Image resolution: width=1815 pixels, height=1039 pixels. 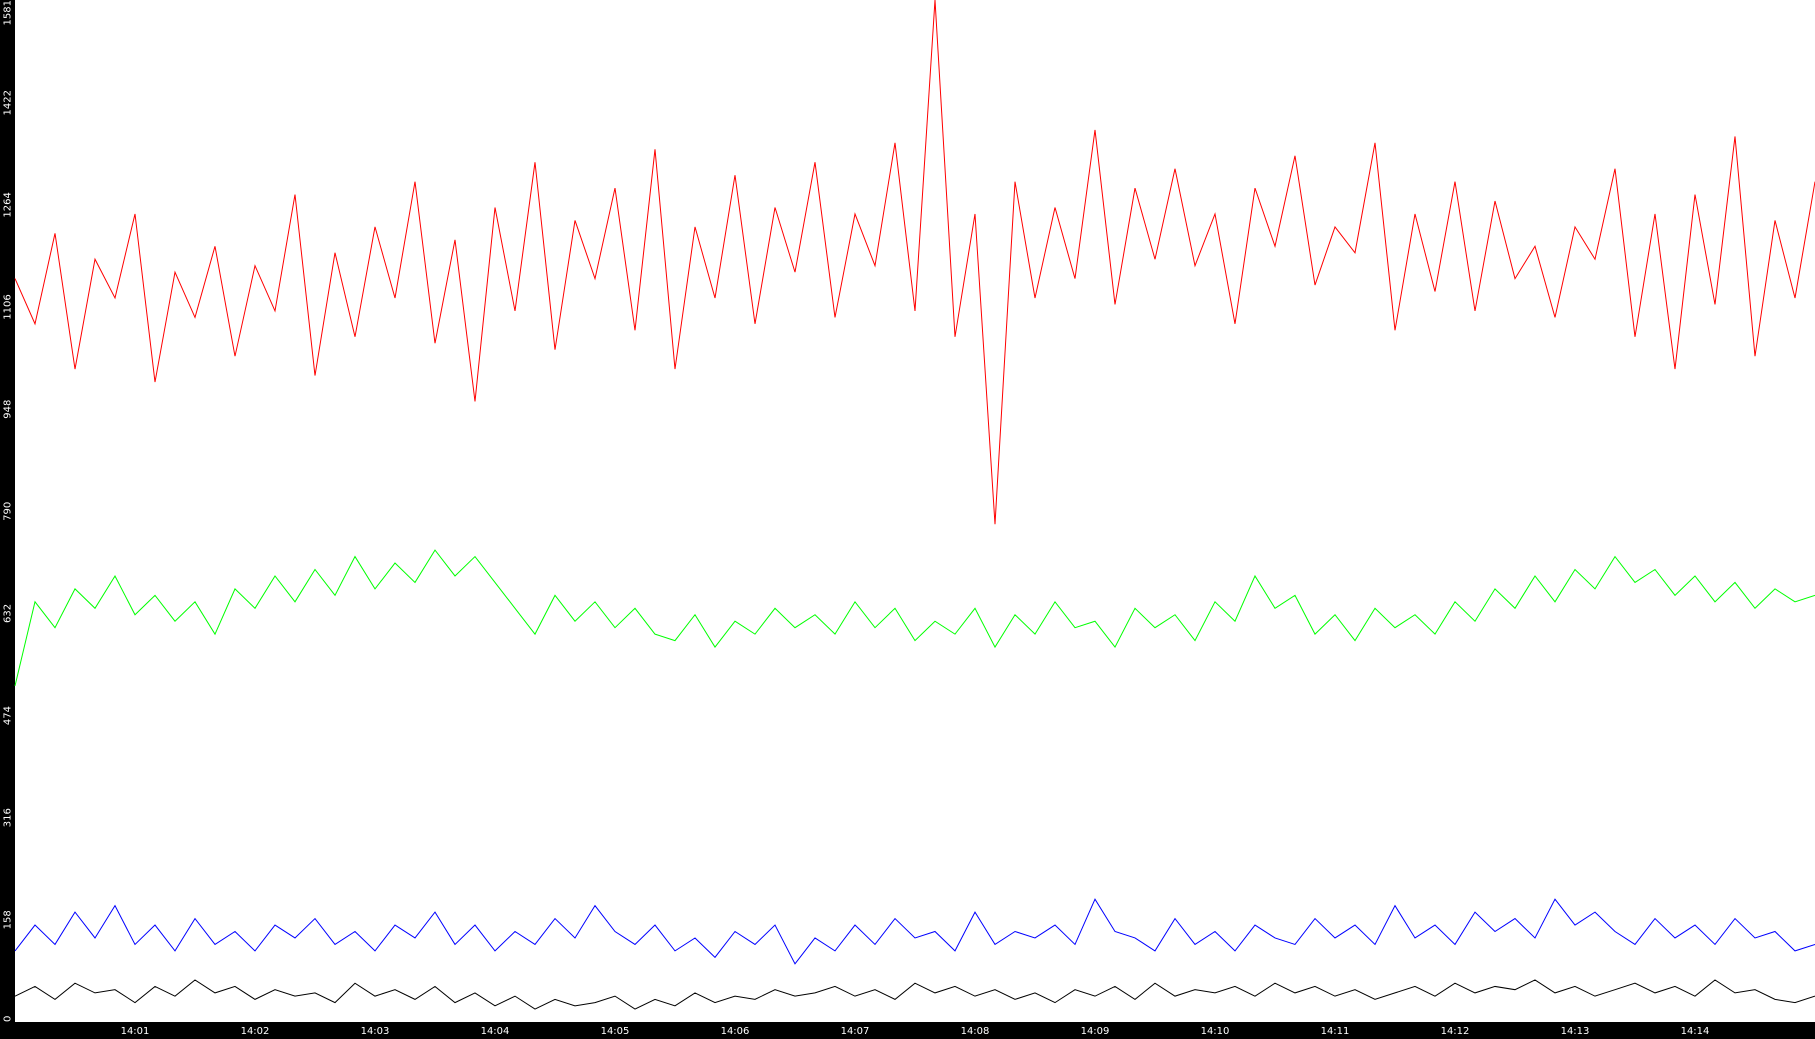 What do you see at coordinates (135, 1031) in the screenshot?
I see `x-tick-label: 14:01` at bounding box center [135, 1031].